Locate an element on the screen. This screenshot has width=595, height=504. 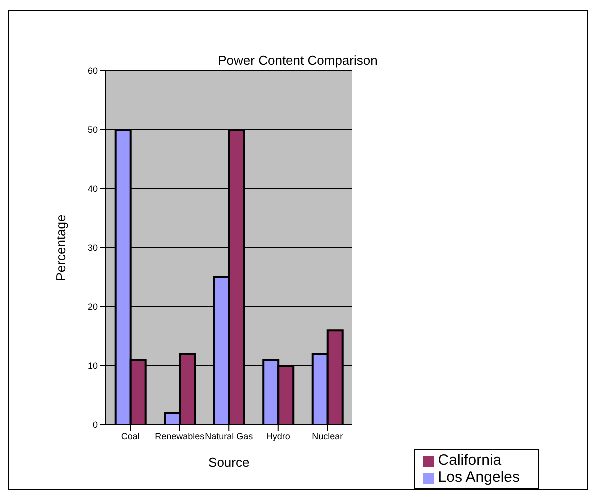
x-tick-label: Natural Gas is located at coordinates (229, 436).